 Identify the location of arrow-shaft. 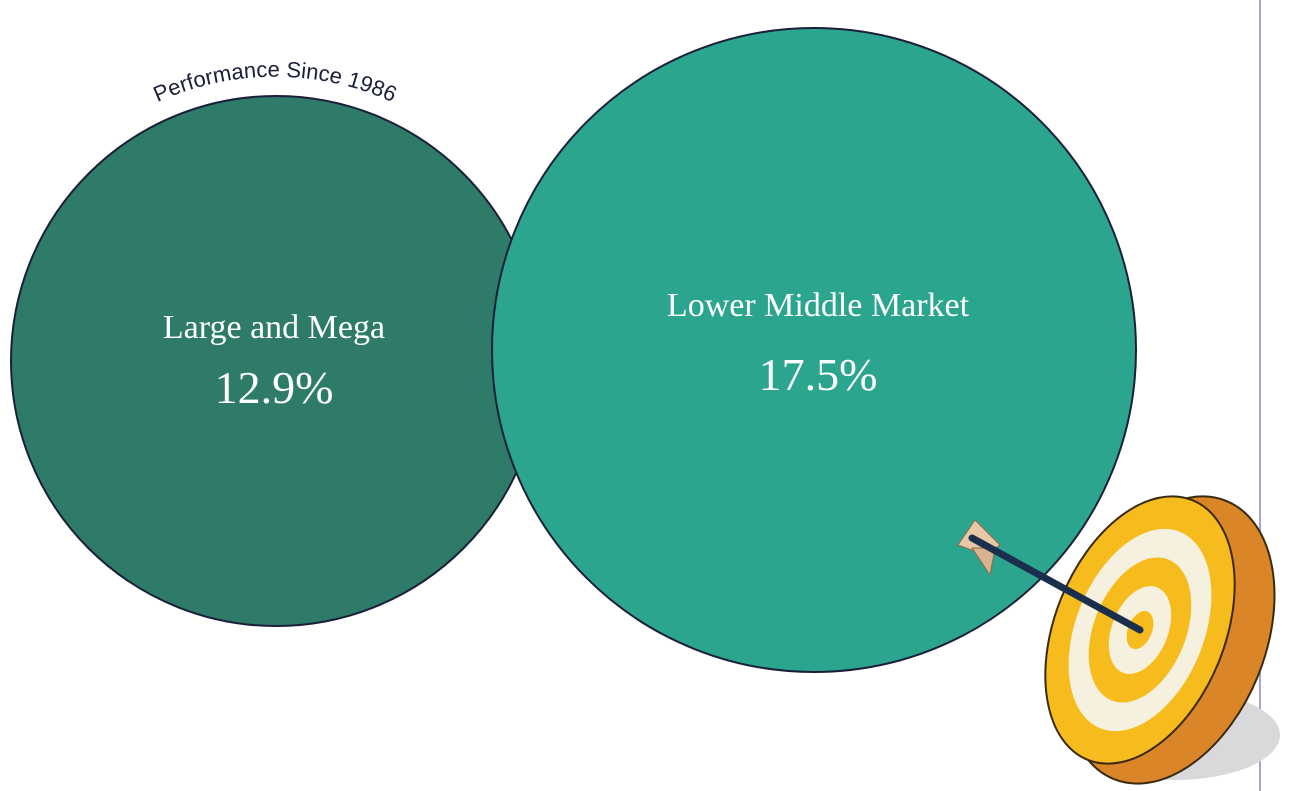
(1056, 584).